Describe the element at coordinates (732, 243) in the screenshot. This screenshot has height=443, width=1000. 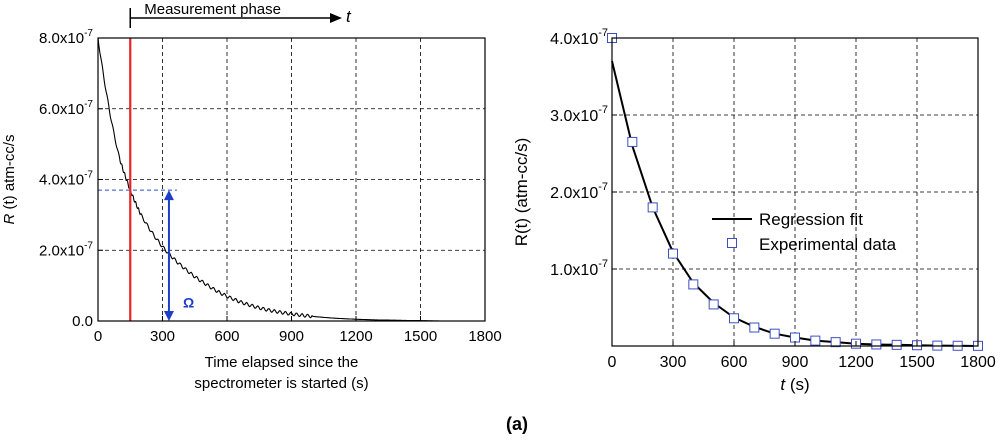
I see `legend-marker-swatch` at that location.